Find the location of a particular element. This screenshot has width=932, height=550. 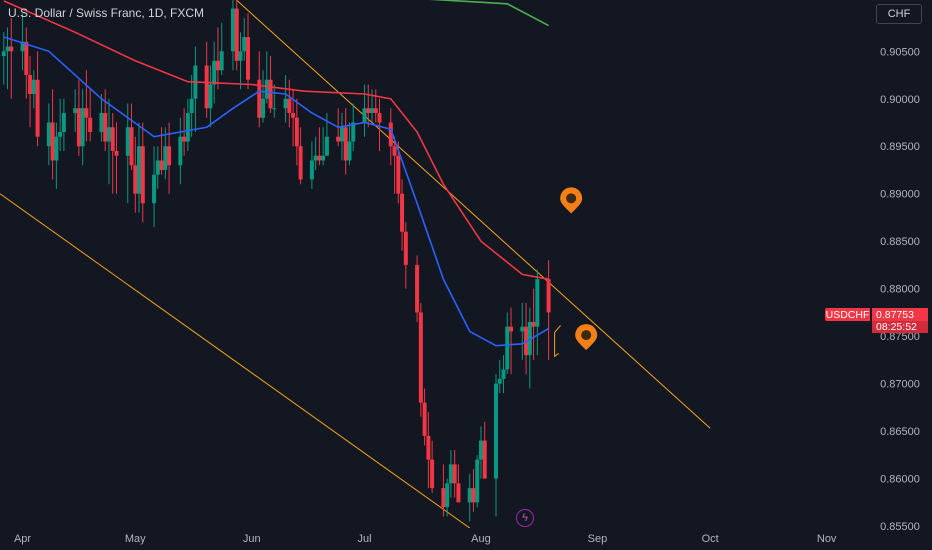

x-tick-label-5: Sep is located at coordinates (598, 539).